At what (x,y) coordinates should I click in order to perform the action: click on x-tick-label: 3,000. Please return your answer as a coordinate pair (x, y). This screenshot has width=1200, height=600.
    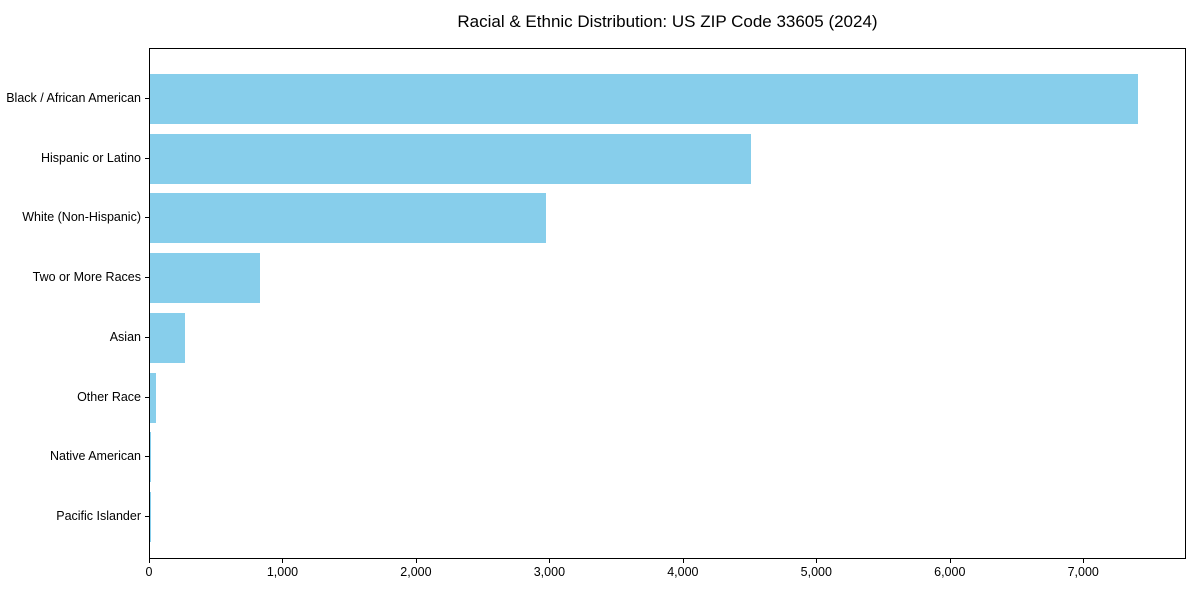
    Looking at the image, I should click on (549, 572).